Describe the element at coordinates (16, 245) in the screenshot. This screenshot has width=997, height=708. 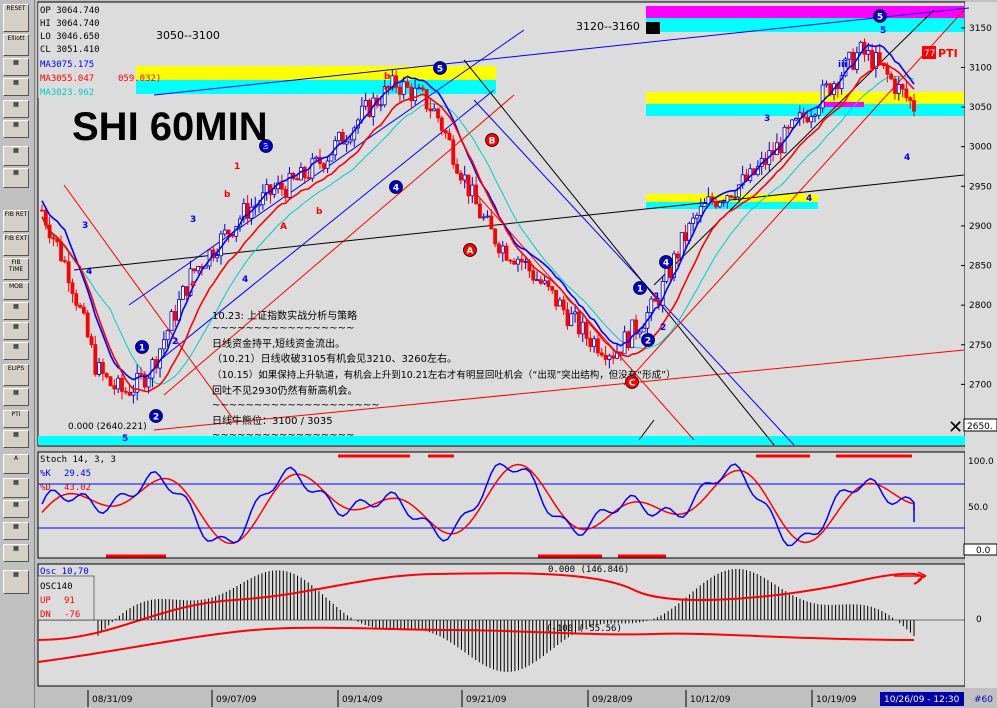
I see `fib-ext-button: FIB EXT` at that location.